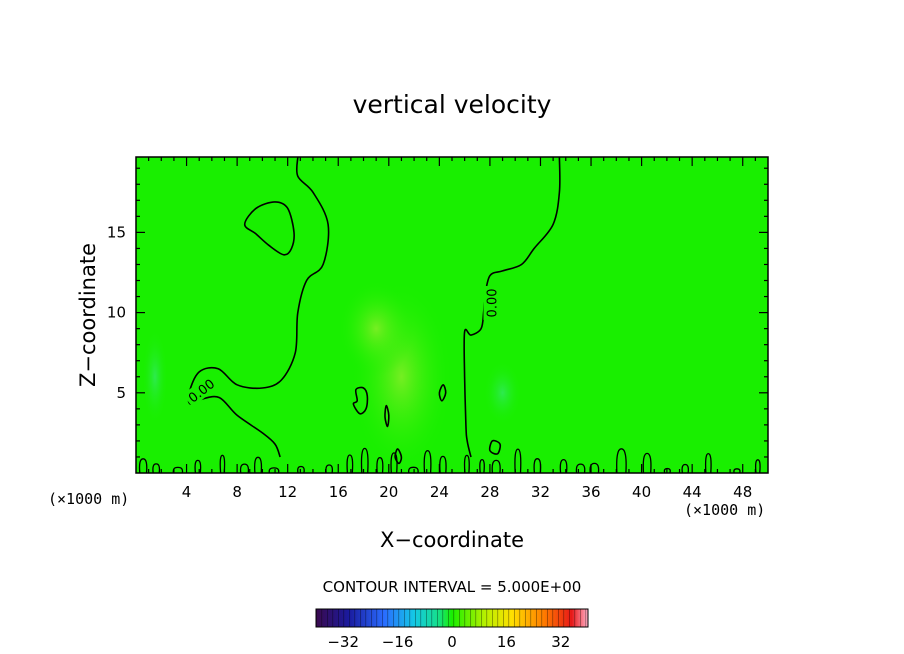 The image size is (904, 654). I want to click on chart-title: vertical velocity, so click(452, 104).